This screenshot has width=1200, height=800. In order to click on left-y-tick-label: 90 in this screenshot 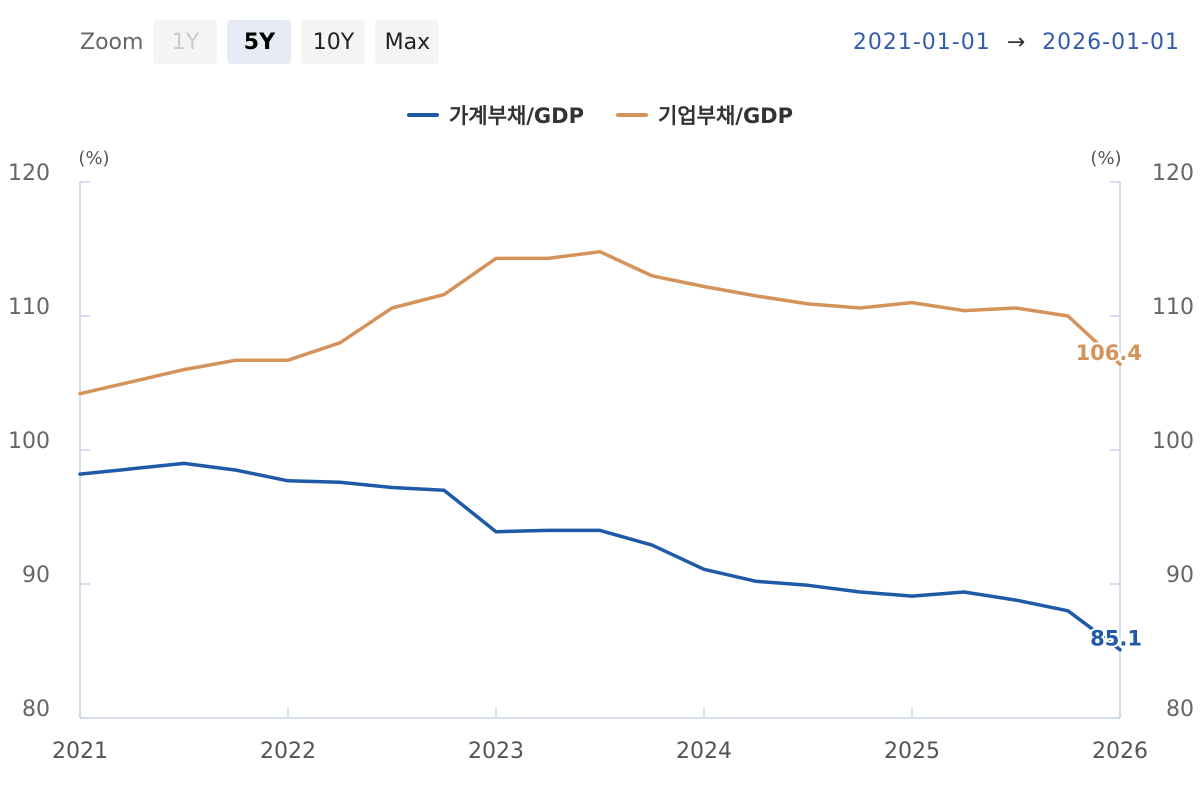, I will do `click(36, 575)`.